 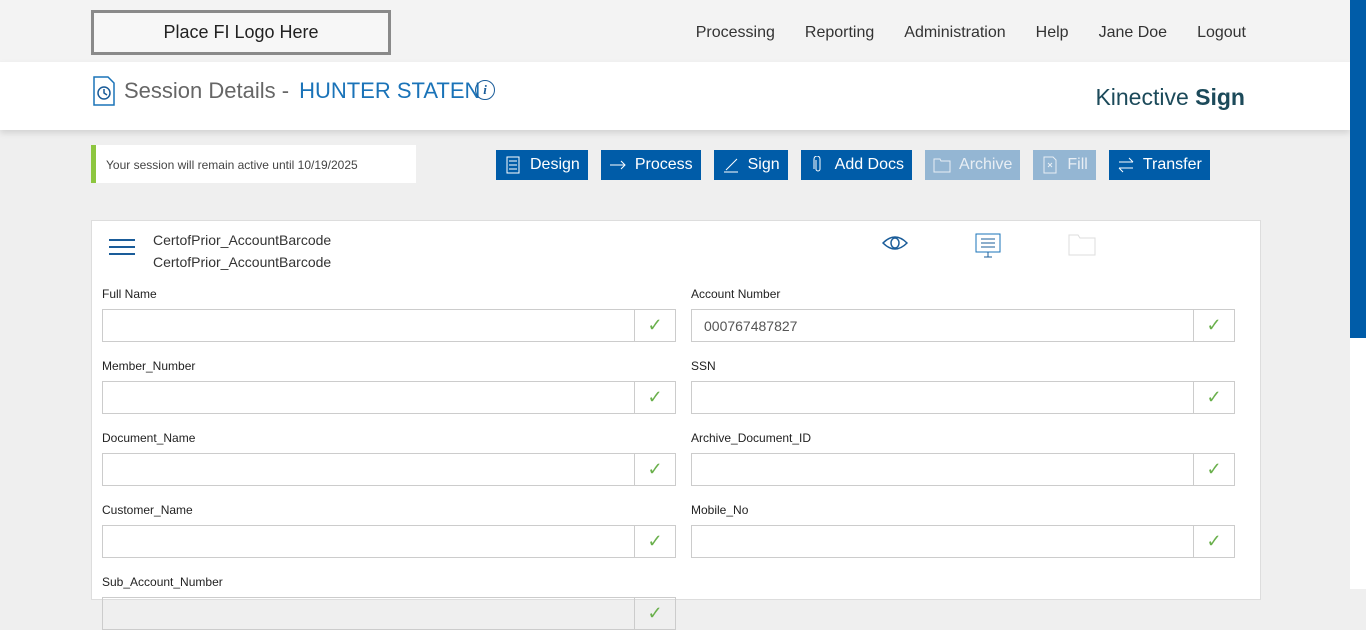 I want to click on full-name-field: Full Name ✓, so click(x=389, y=314).